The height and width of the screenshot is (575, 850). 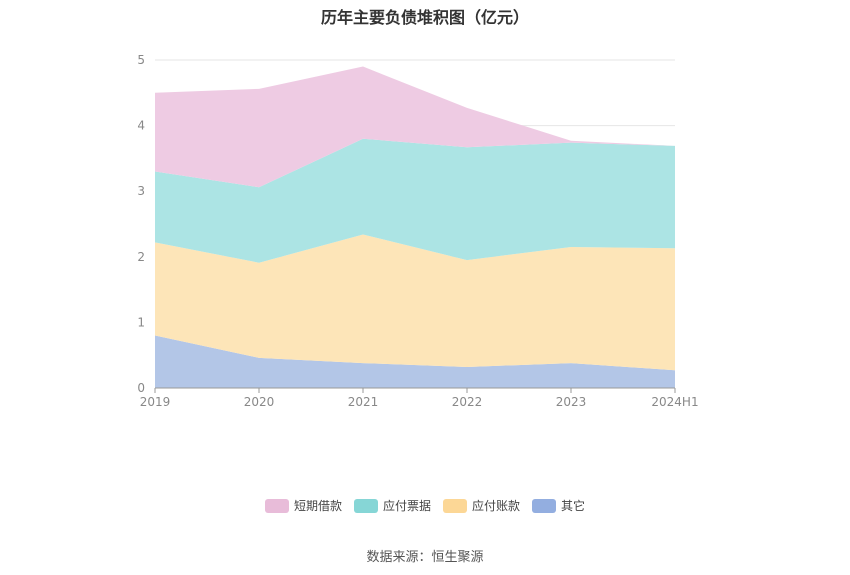 I want to click on y-tick-label: 3, so click(x=141, y=191).